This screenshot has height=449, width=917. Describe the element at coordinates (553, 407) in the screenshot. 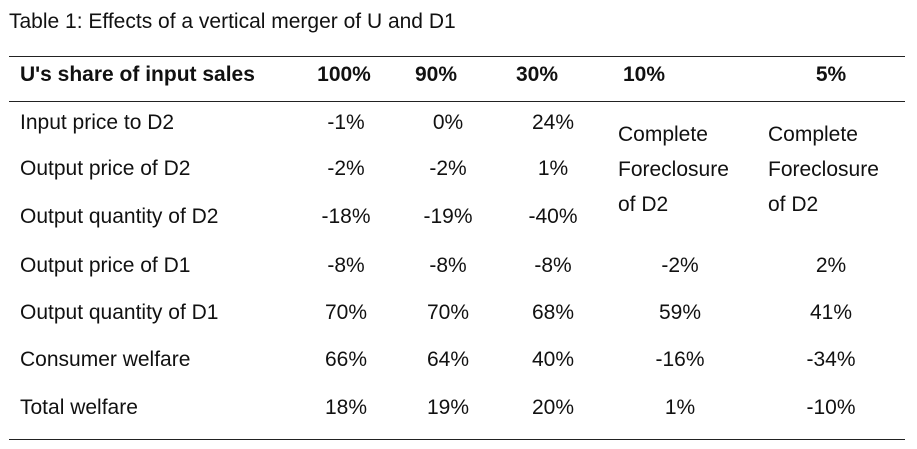

I see `table-cell: 20%` at that location.